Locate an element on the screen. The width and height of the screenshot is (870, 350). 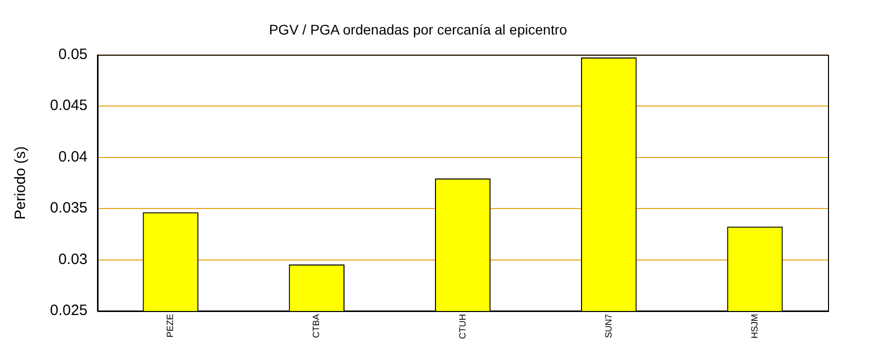
y-tick-label: 0.05 is located at coordinates (73, 54).